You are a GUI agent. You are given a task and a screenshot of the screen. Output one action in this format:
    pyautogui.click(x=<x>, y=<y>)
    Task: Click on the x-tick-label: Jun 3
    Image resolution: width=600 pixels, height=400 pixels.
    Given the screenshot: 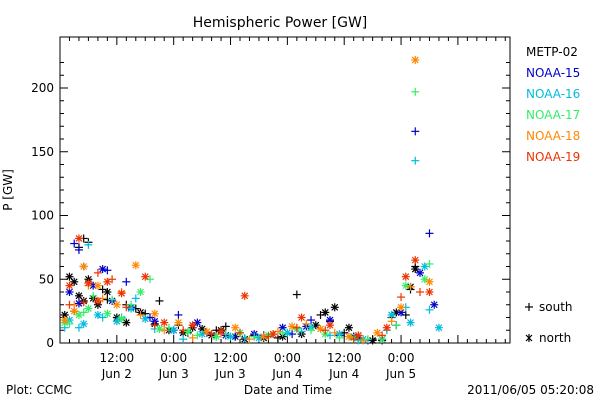 What is the action you would take?
    pyautogui.click(x=229, y=374)
    